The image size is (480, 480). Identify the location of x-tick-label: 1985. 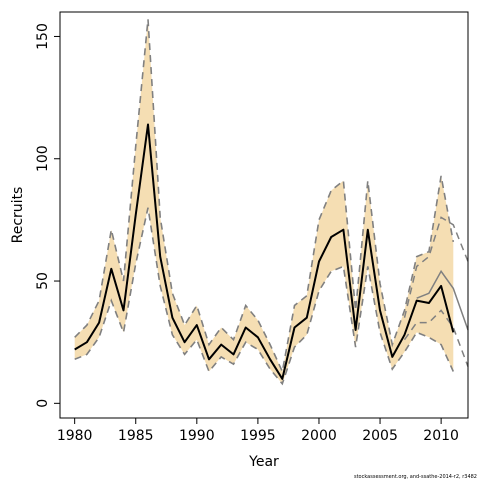
(136, 436).